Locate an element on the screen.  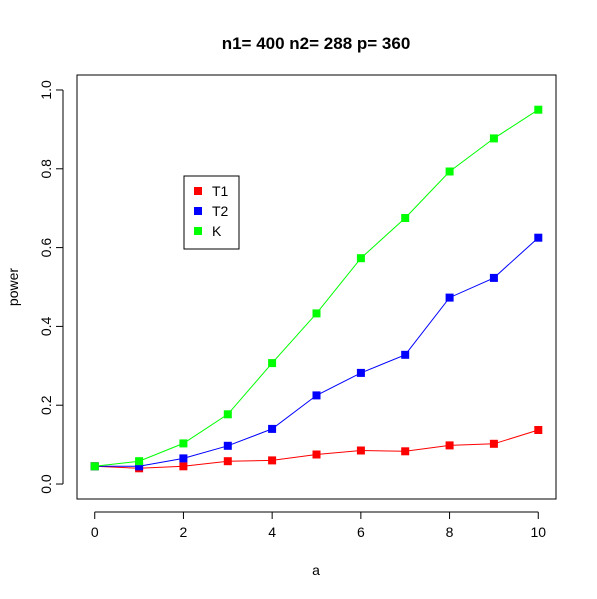
x-tick-label: 2 is located at coordinates (184, 532).